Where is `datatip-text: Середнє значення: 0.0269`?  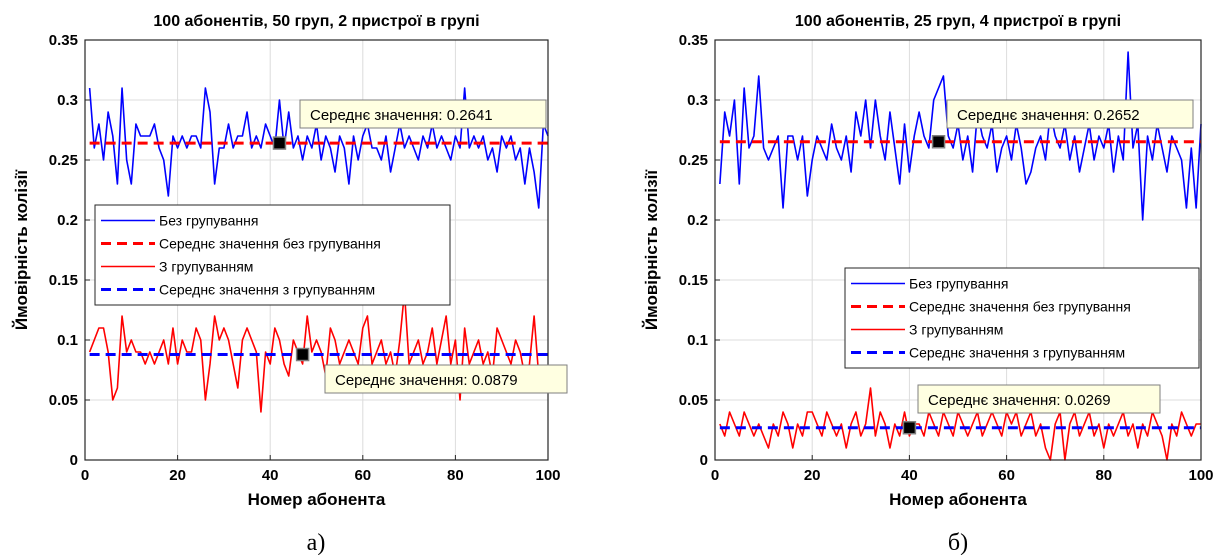
datatip-text: Середнє значення: 0.0269 is located at coordinates (1019, 400).